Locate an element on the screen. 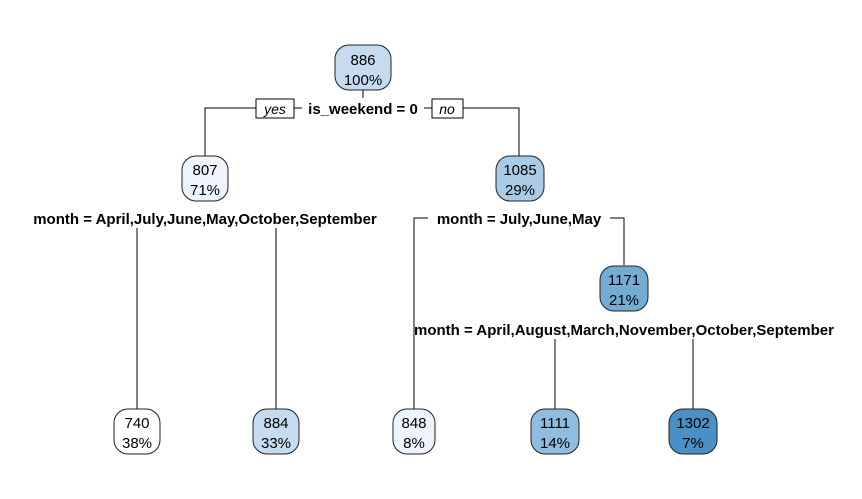  node-right-right-percent: 21% is located at coordinates (624, 300).